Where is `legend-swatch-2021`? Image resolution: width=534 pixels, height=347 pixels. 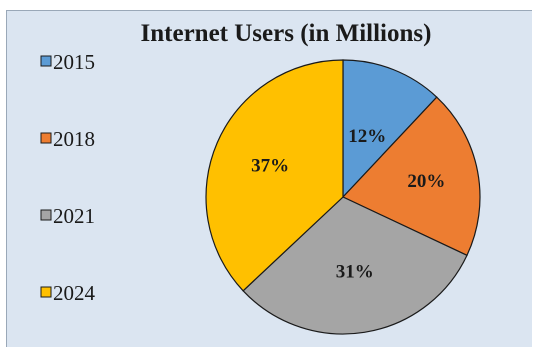
legend-swatch-2021 is located at coordinates (46, 215).